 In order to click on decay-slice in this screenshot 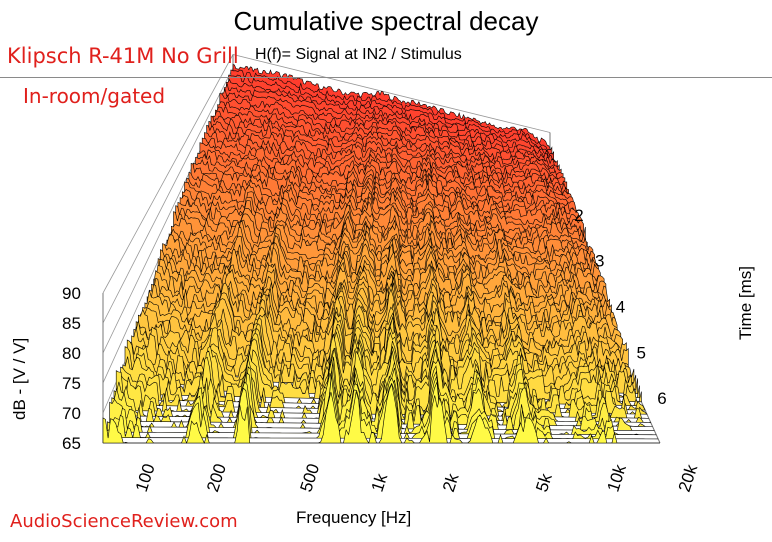, I will do `click(381, 413)`.